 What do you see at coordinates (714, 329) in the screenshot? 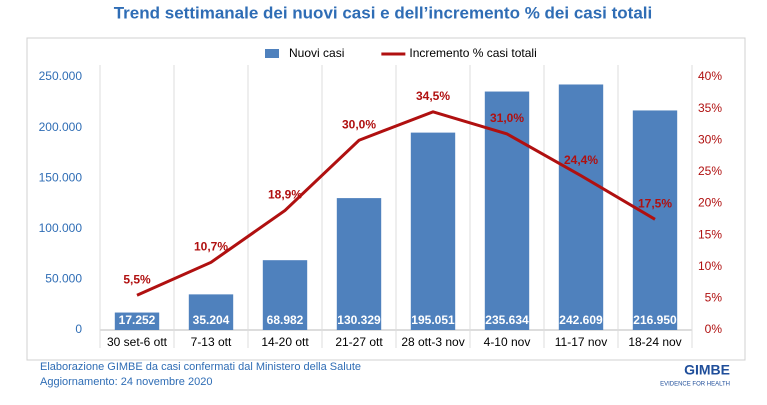
I see `y2-tick-label: 0%` at bounding box center [714, 329].